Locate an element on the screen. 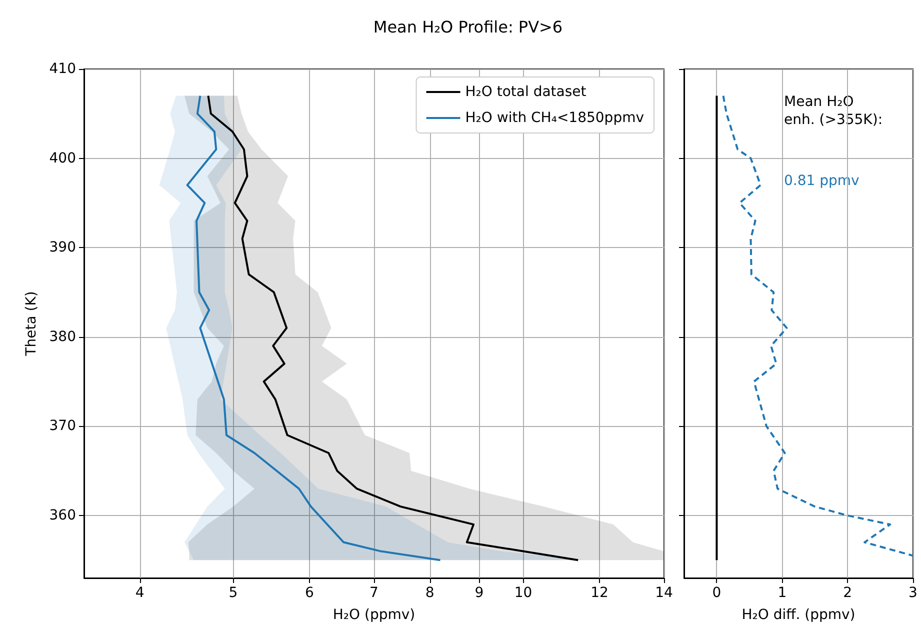  y-tick-label: 390 is located at coordinates (62, 248).